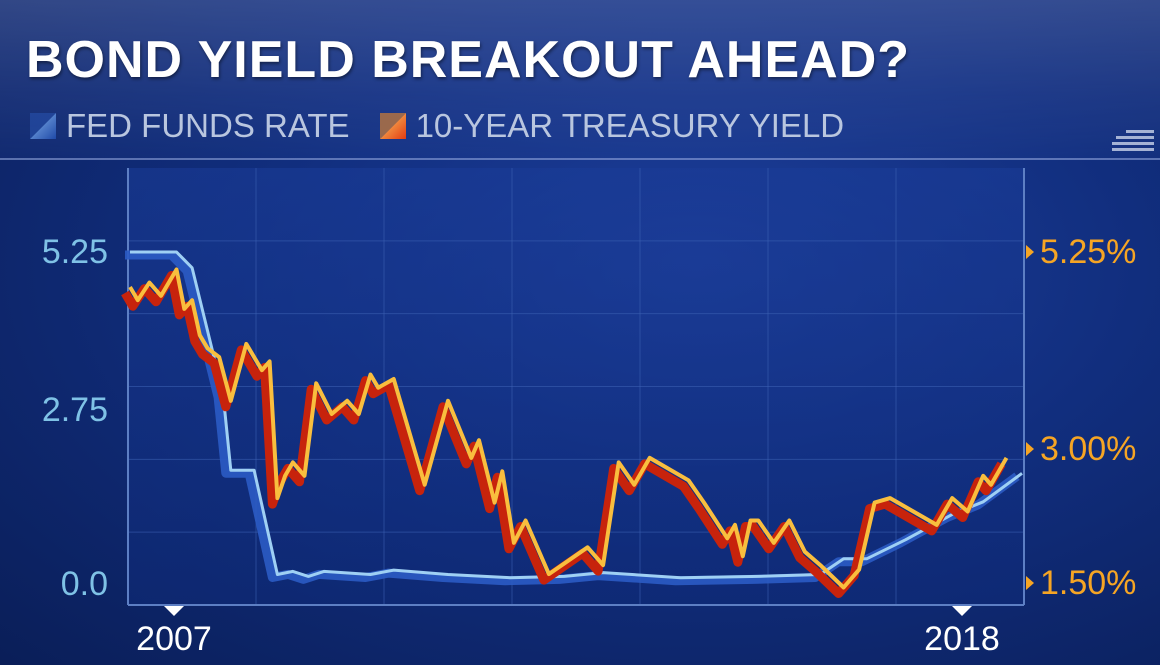  I want to click on right-tick-label-3-00: 3.00%, so click(1088, 449).